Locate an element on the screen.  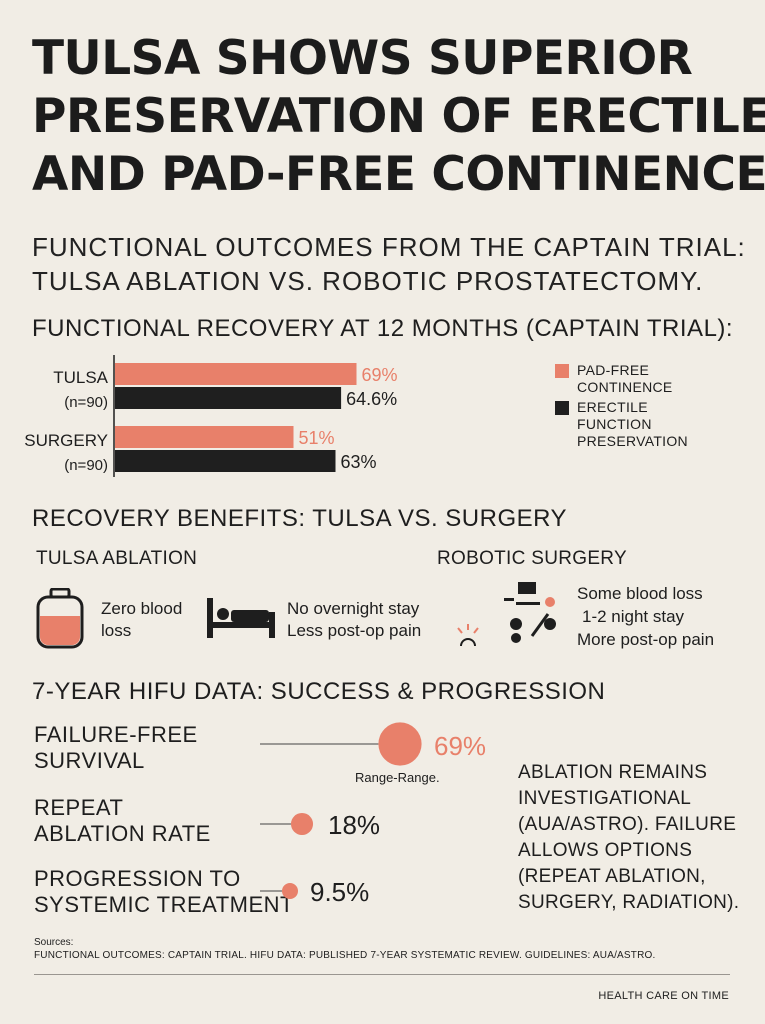
progression-value: 9.5% is located at coordinates (340, 892).